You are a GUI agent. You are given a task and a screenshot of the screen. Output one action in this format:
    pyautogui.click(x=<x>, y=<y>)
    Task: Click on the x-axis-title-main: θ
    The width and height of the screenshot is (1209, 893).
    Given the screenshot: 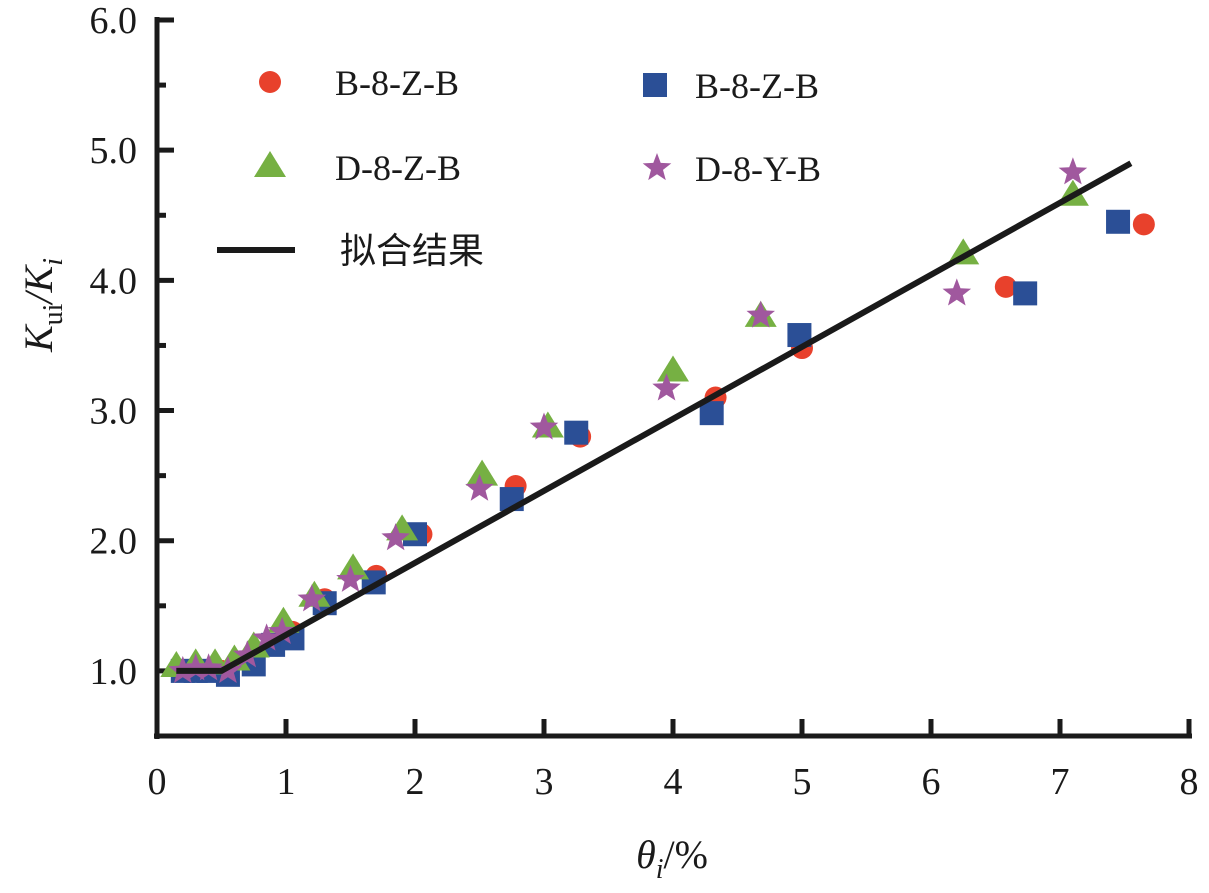 What is the action you would take?
    pyautogui.click(x=646, y=854)
    